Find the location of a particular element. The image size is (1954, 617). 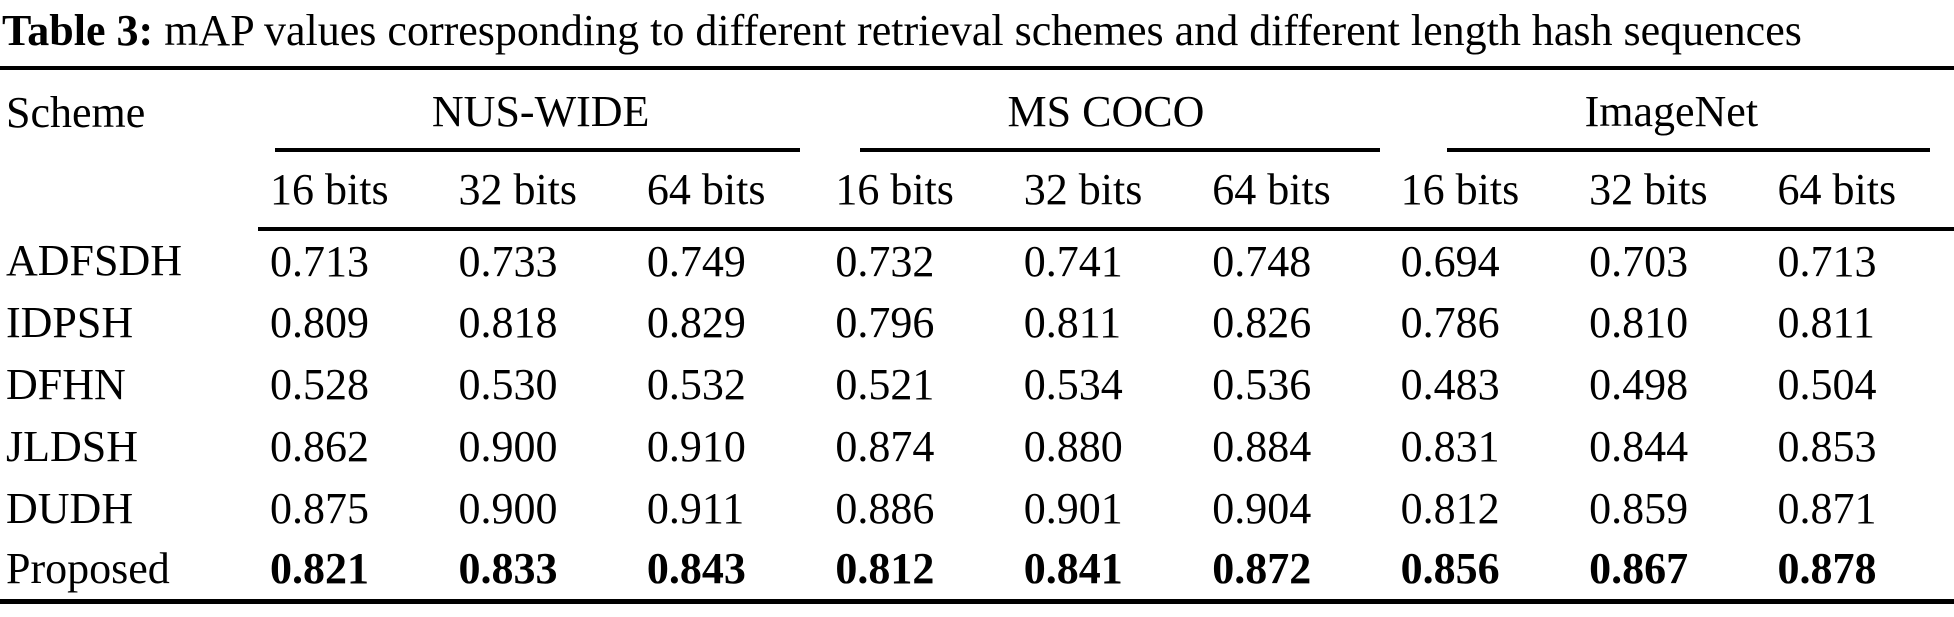

table-caption-label: Table 3: is located at coordinates (78, 30).